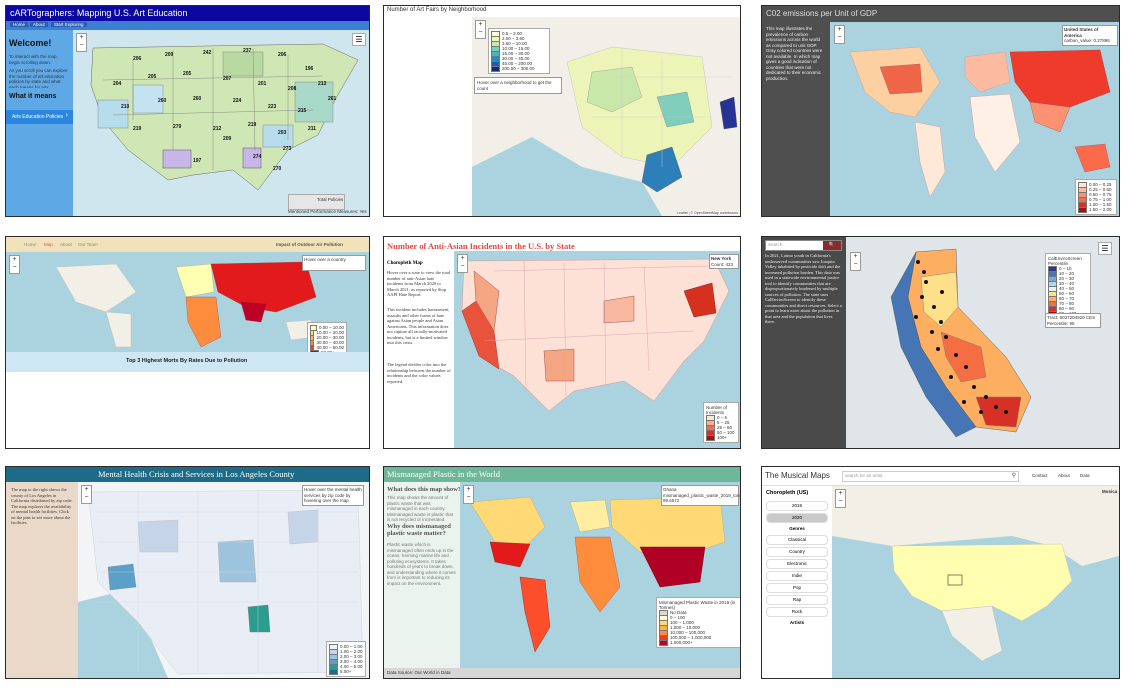 This screenshot has width=1129, height=689. Describe the element at coordinates (223, 580) in the screenshot. I see `la-county-map` at that location.